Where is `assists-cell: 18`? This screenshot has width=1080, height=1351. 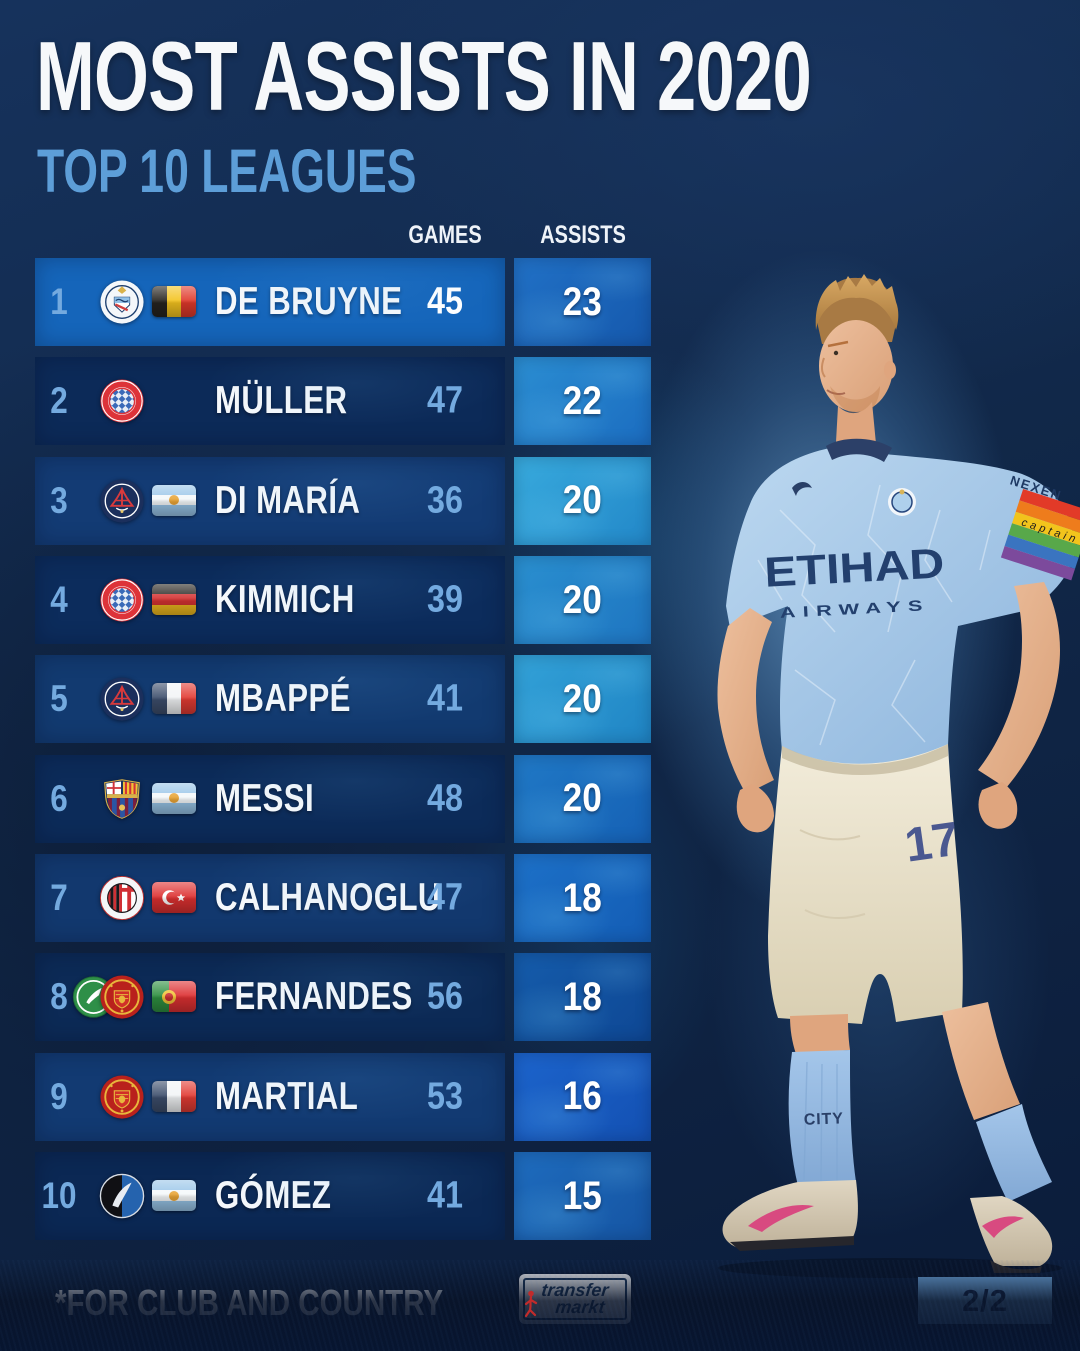 assists-cell: 18 is located at coordinates (582, 997).